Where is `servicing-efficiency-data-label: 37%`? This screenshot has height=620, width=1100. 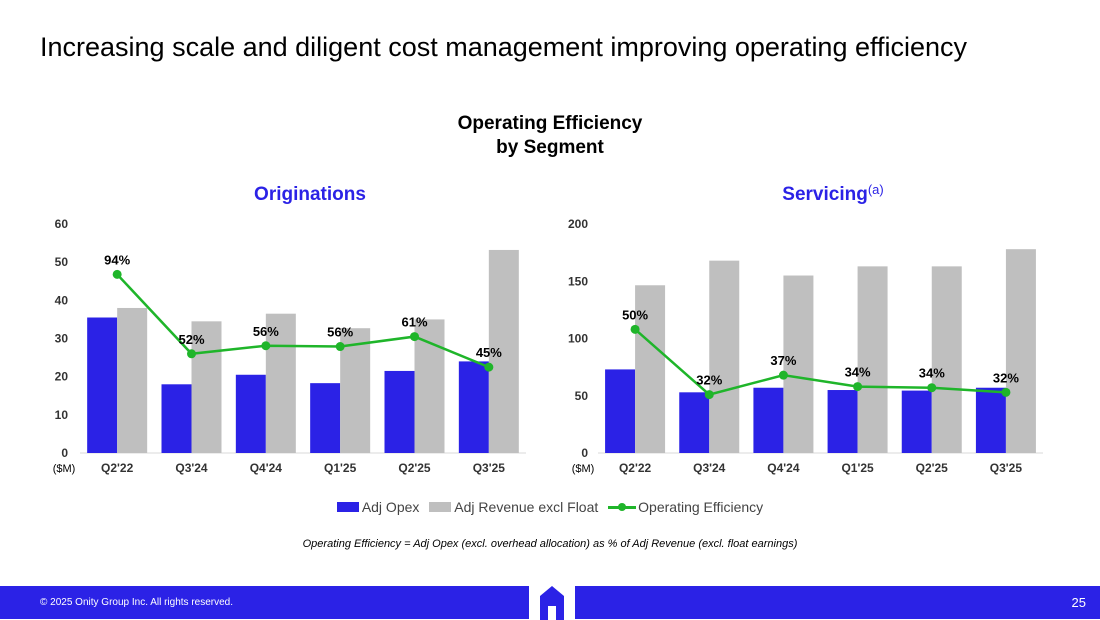 servicing-efficiency-data-label: 37% is located at coordinates (783, 360).